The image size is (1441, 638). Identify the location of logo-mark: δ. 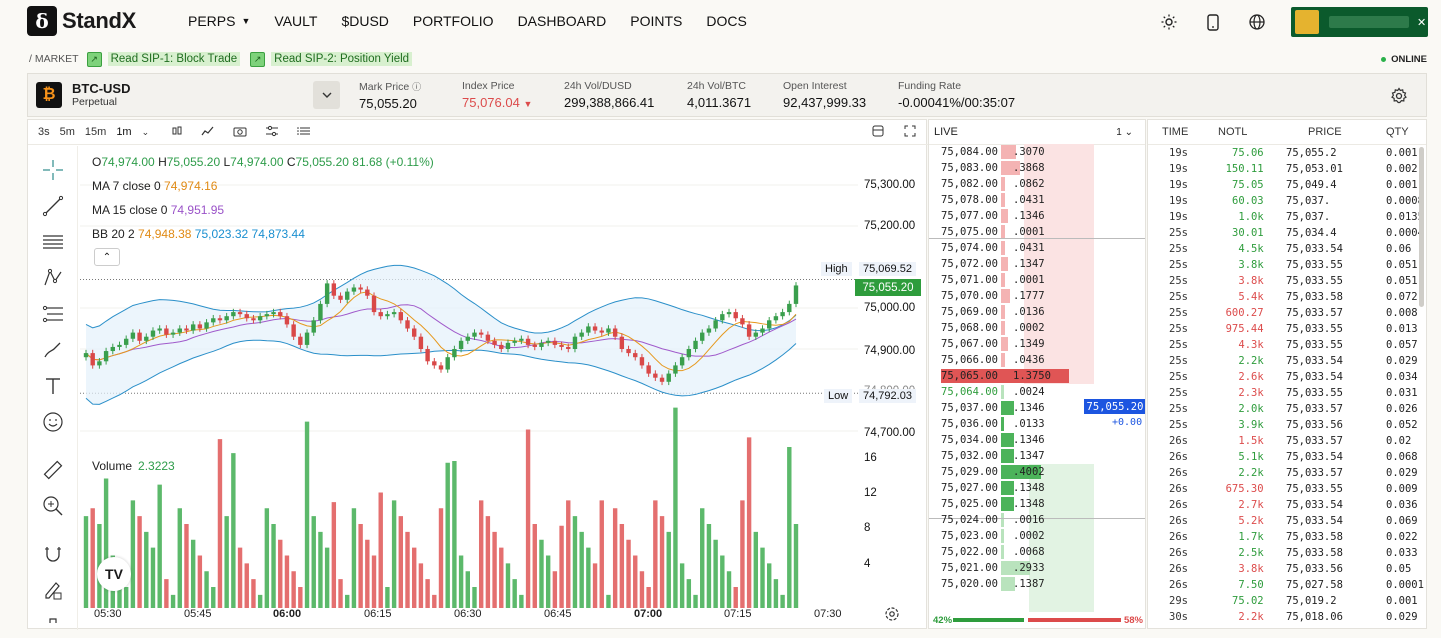
(42, 21).